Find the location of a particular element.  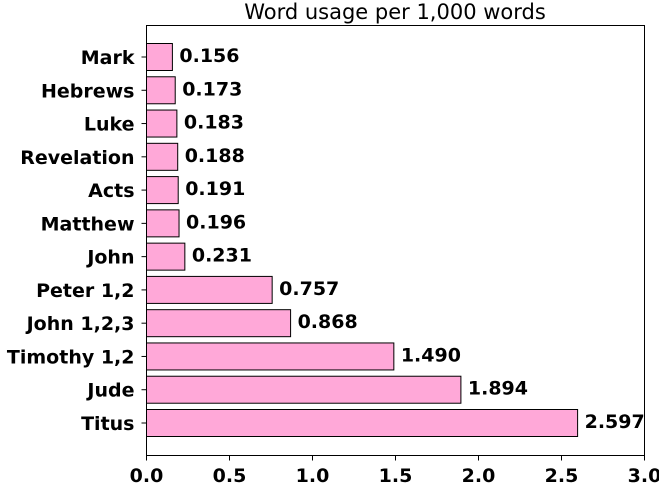

category-label: Timothy 1,2 is located at coordinates (71, 357).